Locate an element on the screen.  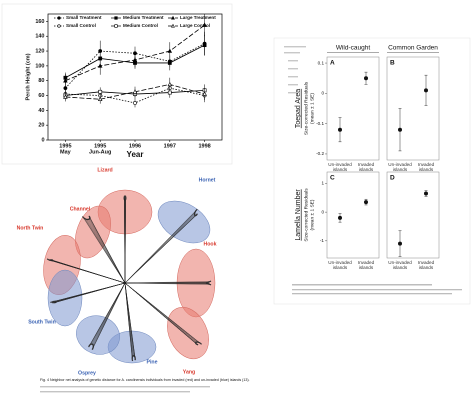
column-title: Common Garden is located at coordinates (413, 48).